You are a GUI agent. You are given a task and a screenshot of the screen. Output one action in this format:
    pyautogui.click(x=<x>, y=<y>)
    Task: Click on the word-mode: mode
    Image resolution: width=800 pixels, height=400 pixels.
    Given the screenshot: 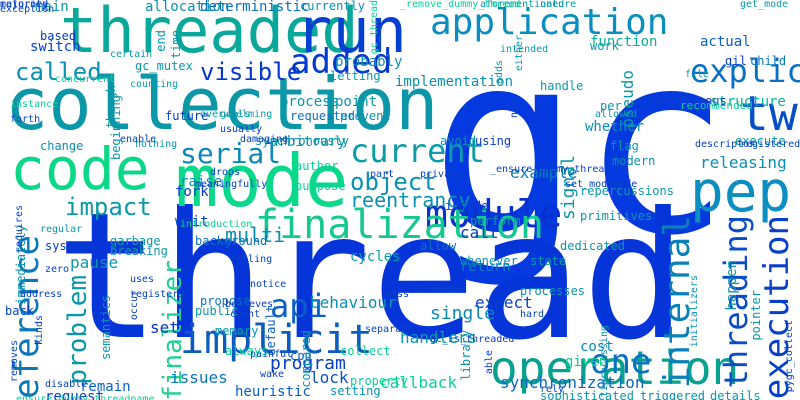 What is the action you would take?
    pyautogui.click(x=262, y=181)
    